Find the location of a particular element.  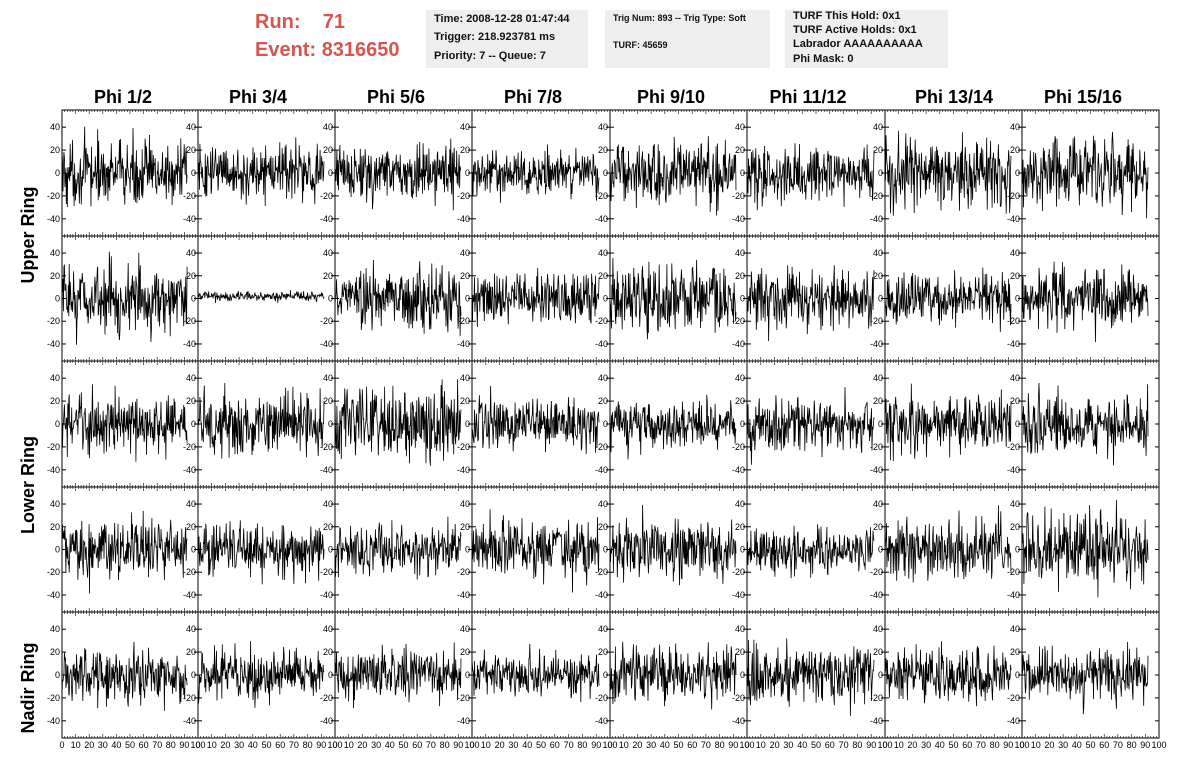

x-tick-label-c4: 20 is located at coordinates (637, 745).